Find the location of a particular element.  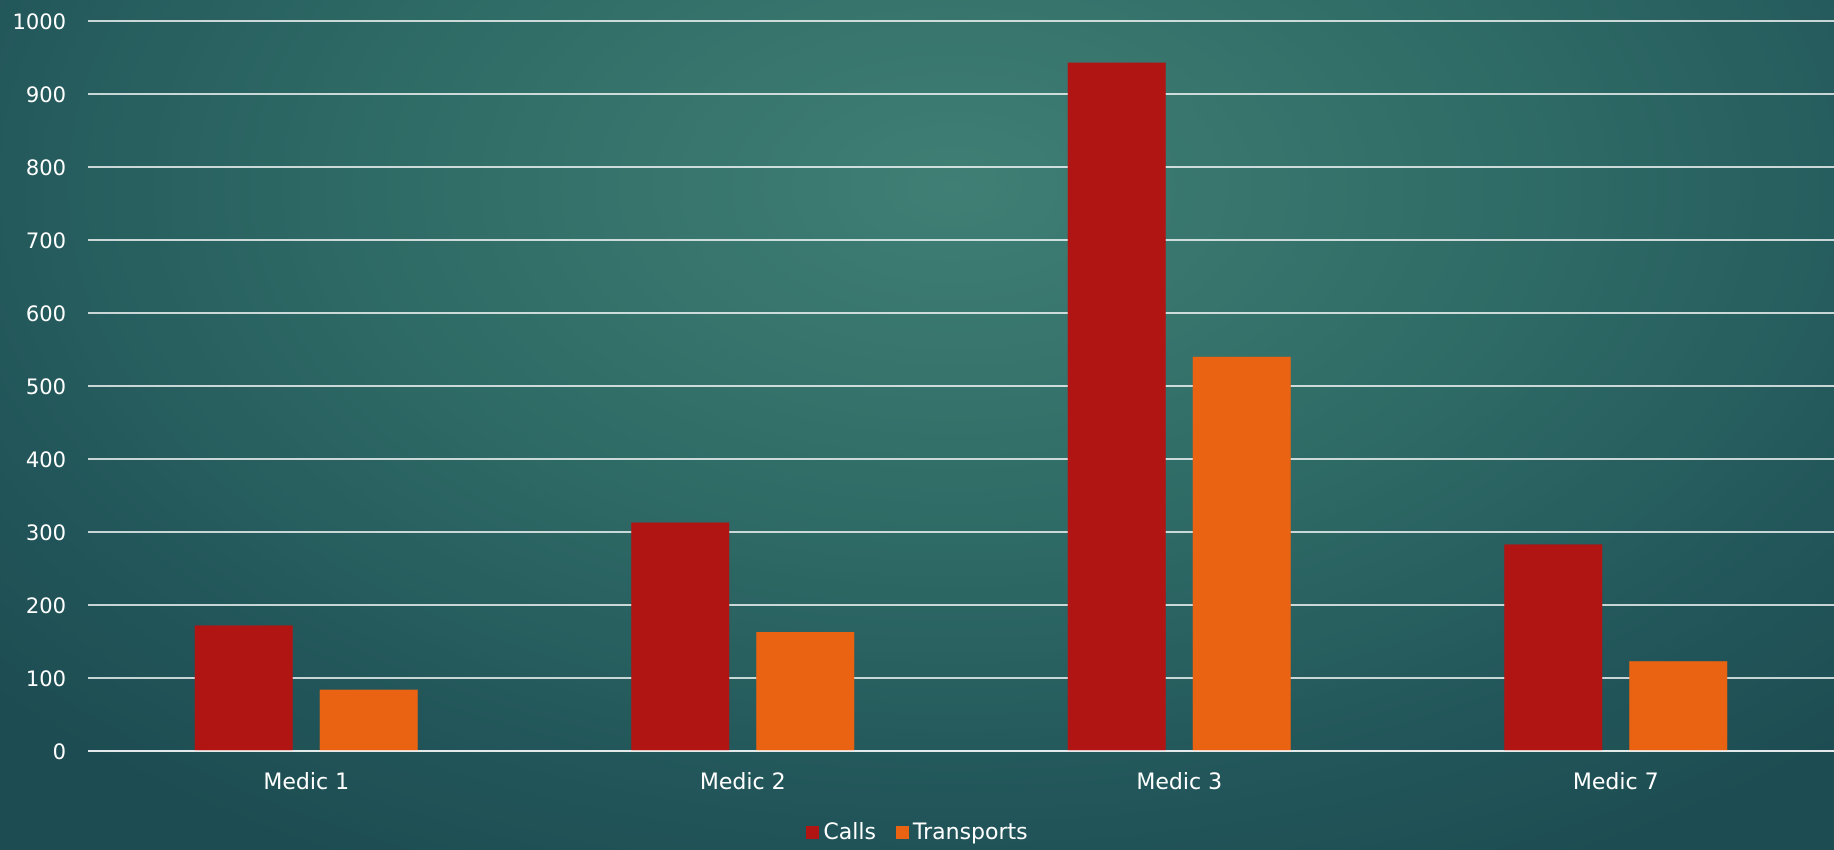

x-tick-label-medic-1: Medic 1 is located at coordinates (306, 782).